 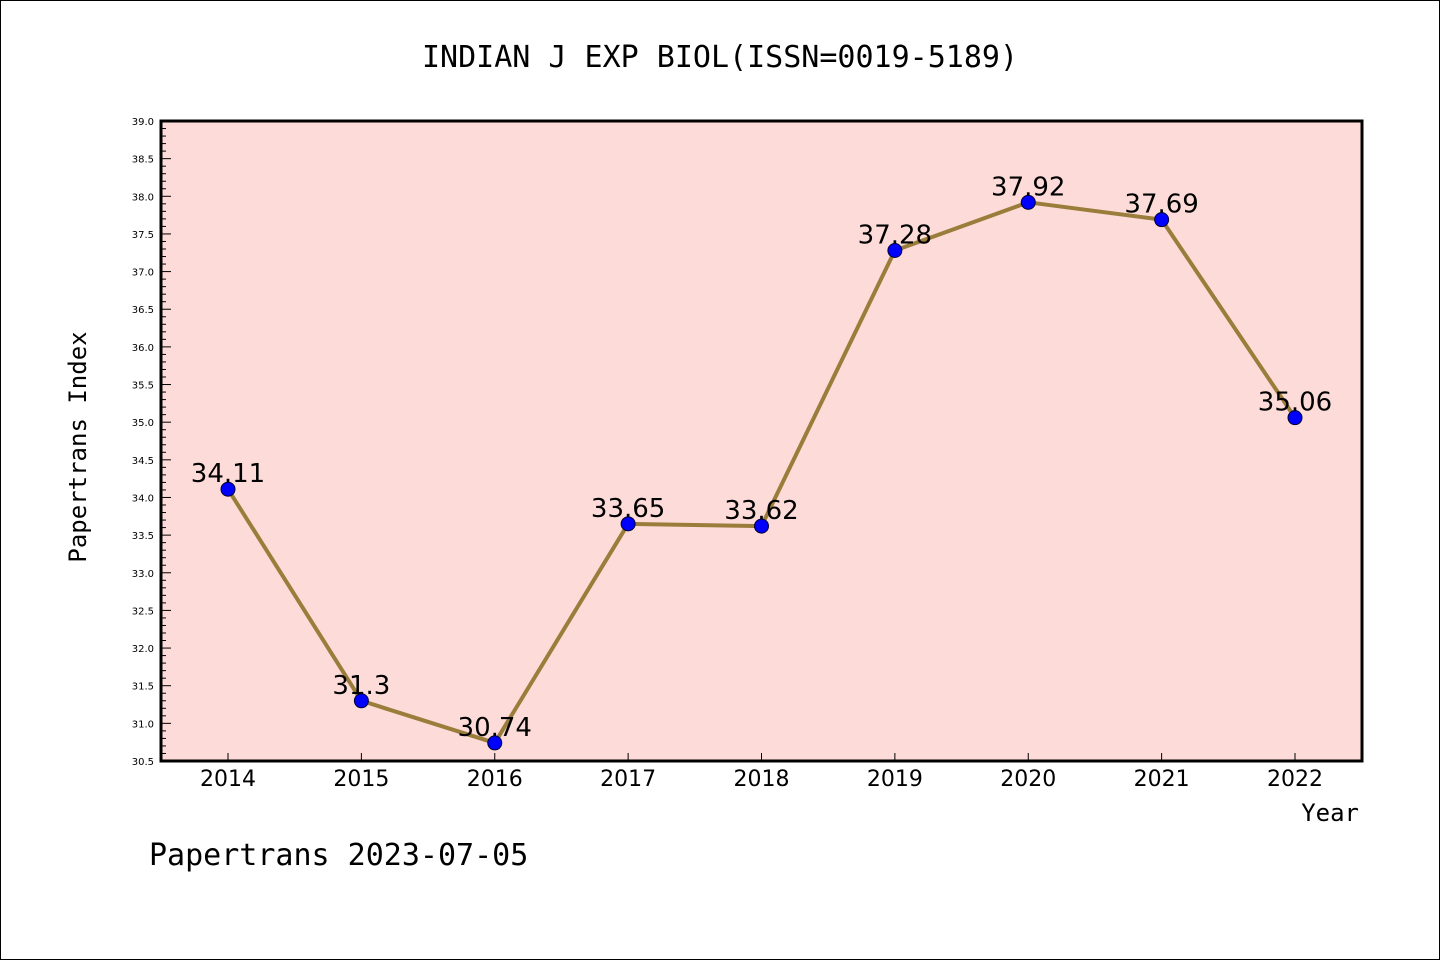 I want to click on data-label: 37.92, so click(x=1028, y=187).